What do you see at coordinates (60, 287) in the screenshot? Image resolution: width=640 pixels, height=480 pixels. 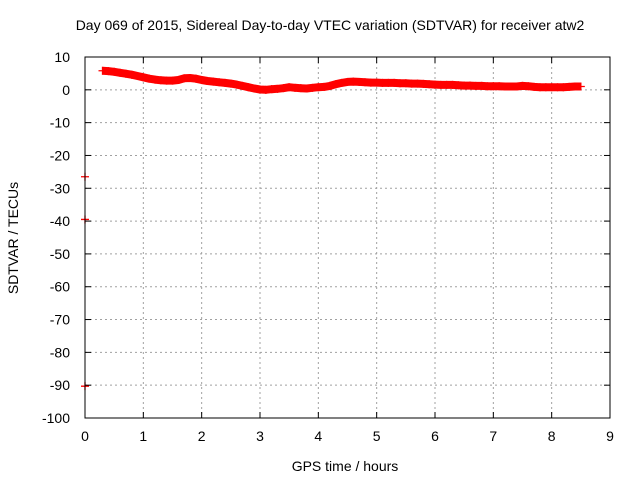 I see `y-tick-label: -60` at bounding box center [60, 287].